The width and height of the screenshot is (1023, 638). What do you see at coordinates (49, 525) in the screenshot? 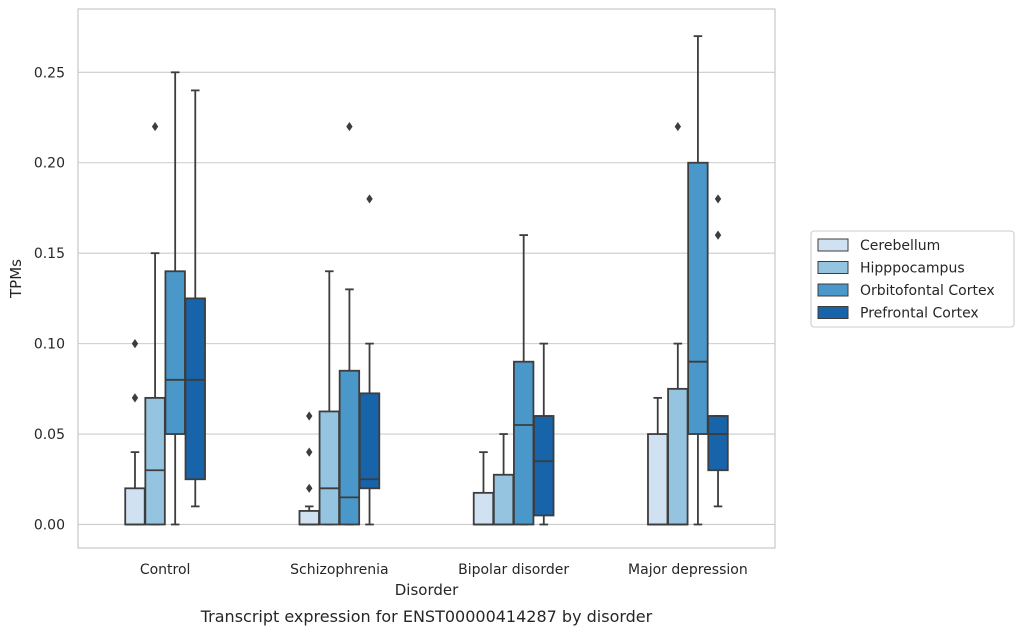
I see `y-tick-label: 0.00` at bounding box center [49, 525].